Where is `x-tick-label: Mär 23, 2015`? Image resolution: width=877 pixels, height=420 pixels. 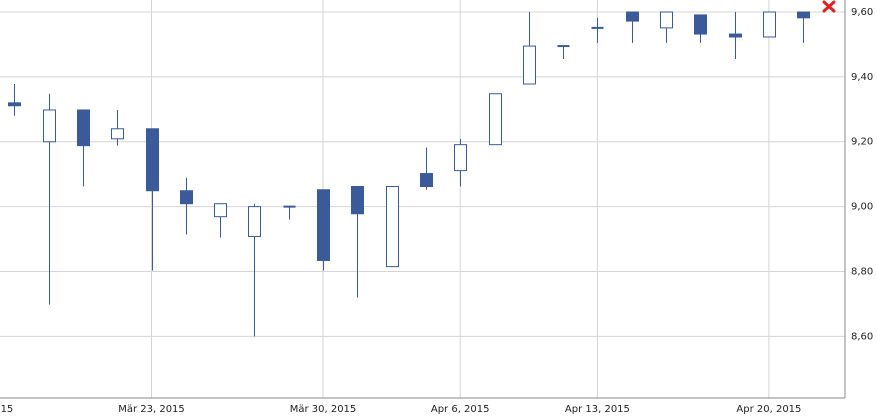 x-tick-label: Mär 23, 2015 is located at coordinates (151, 409).